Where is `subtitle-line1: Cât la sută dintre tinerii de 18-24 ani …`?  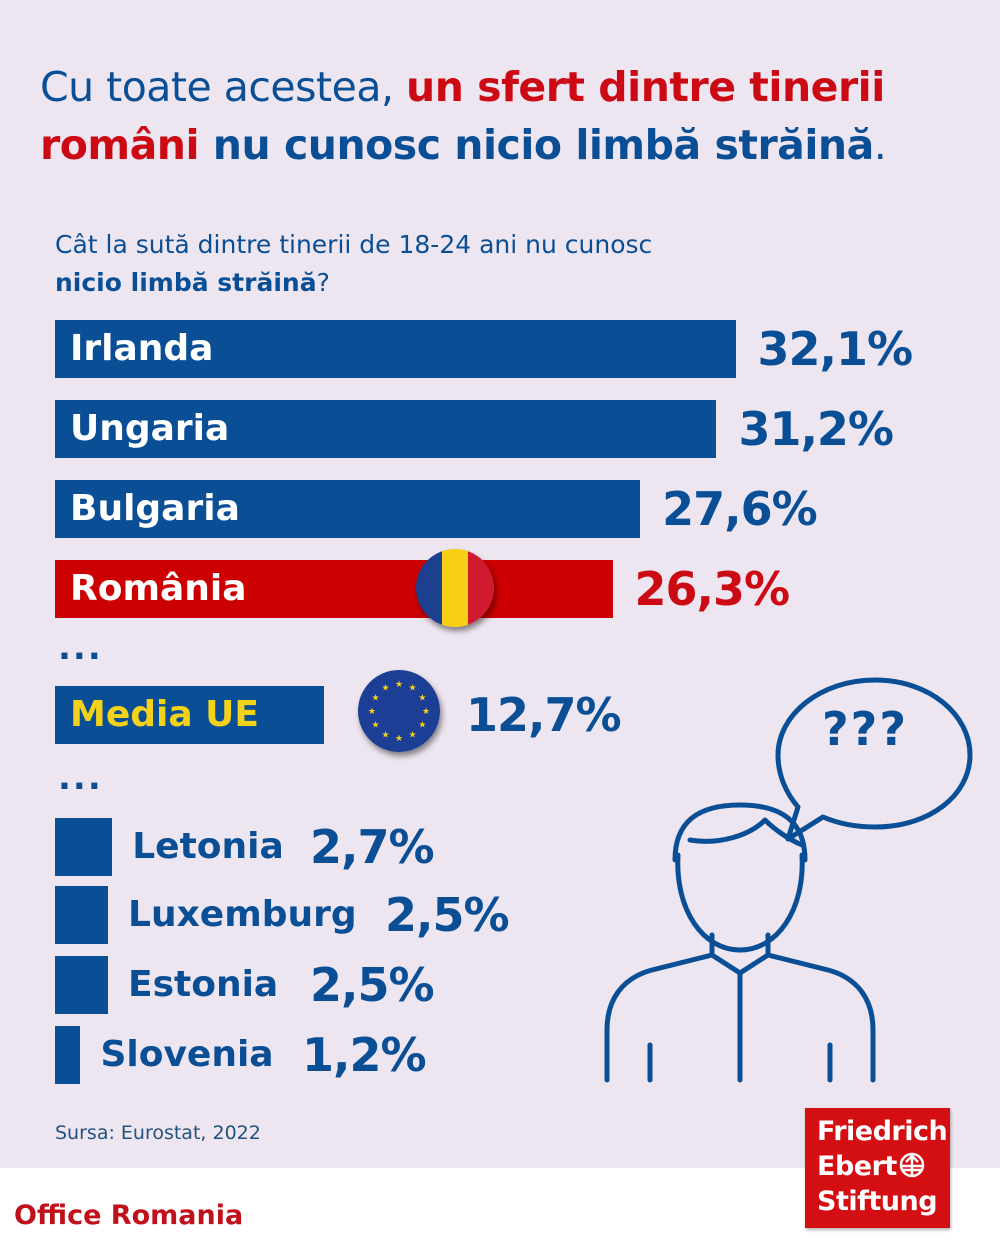 subtitle-line1: Cât la sută dintre tinerii de 18-24 ani … is located at coordinates (354, 244).